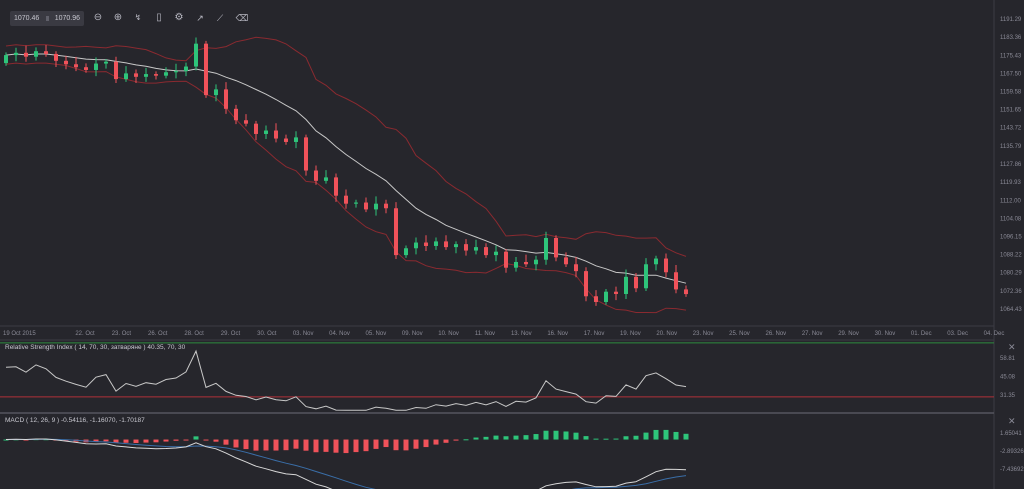 This screenshot has width=1024, height=489. I want to click on price-range-box: 1070.46 1070.96, so click(47, 18).